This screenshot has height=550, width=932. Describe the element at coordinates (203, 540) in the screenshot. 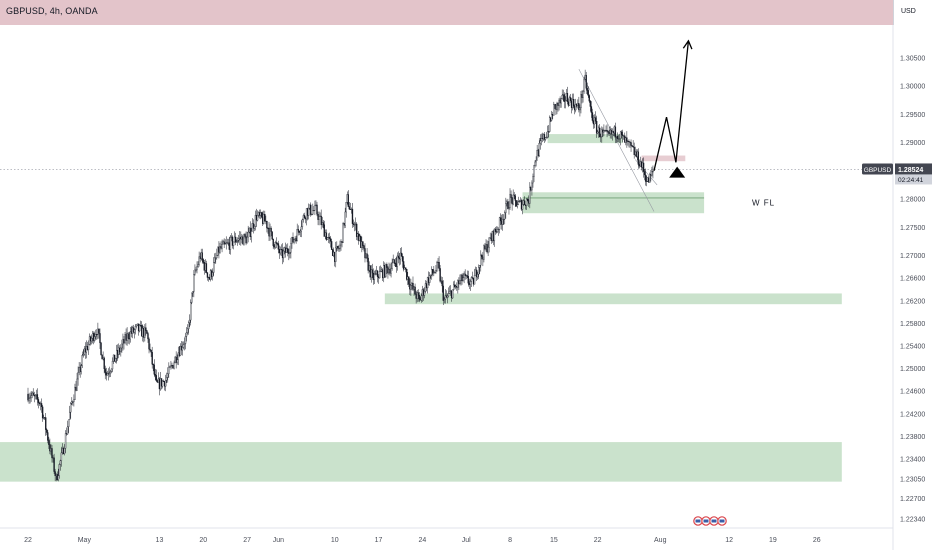

I see `time-tick-label: 20` at that location.